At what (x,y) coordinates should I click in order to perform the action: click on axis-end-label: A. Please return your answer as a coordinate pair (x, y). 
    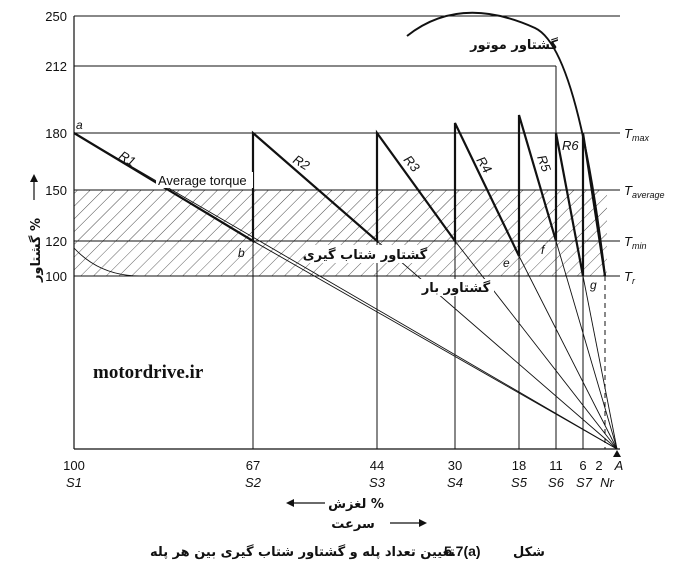
    Looking at the image, I should click on (619, 465).